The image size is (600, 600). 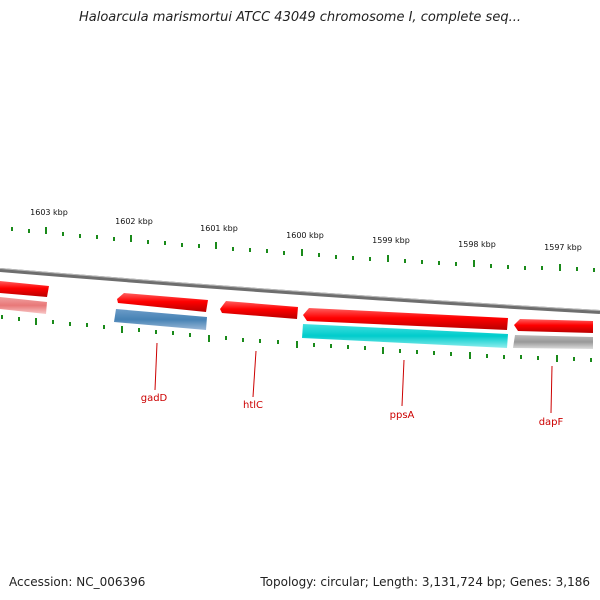 I want to click on backbone-ring-highlight, so click(x=300, y=289).